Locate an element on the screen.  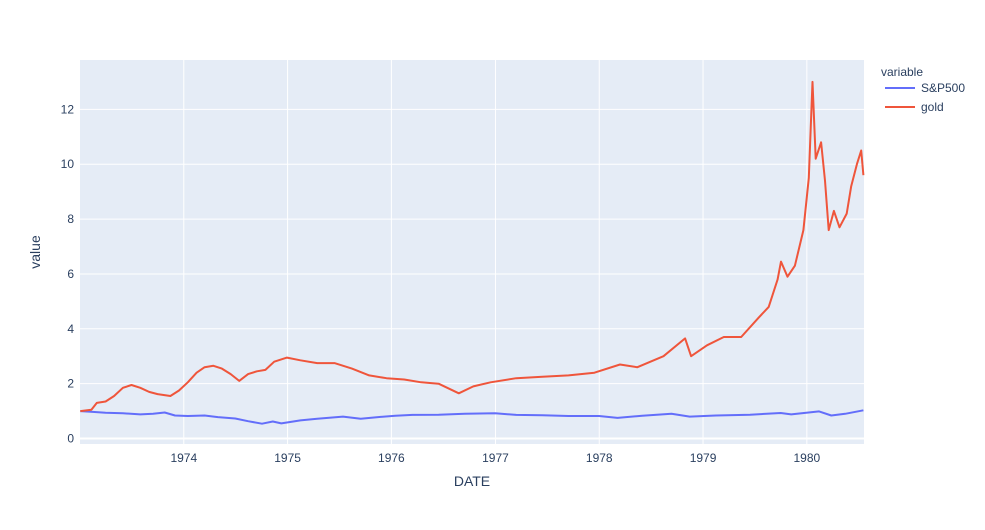
legend-label: gold is located at coordinates (932, 107).